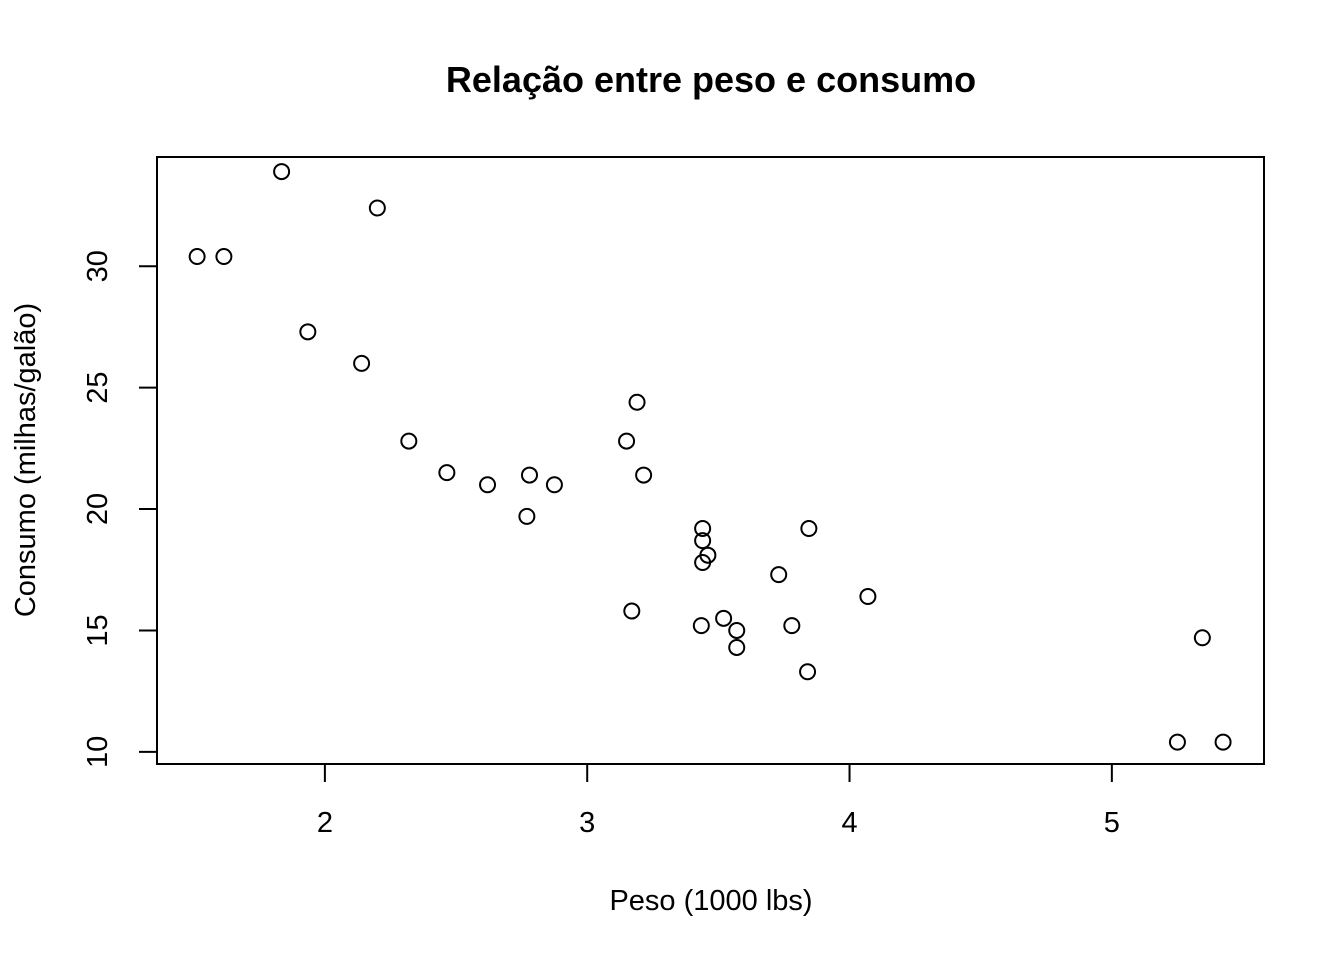 This screenshot has width=1344, height=960. I want to click on y-tick-label: 30, so click(98, 266).